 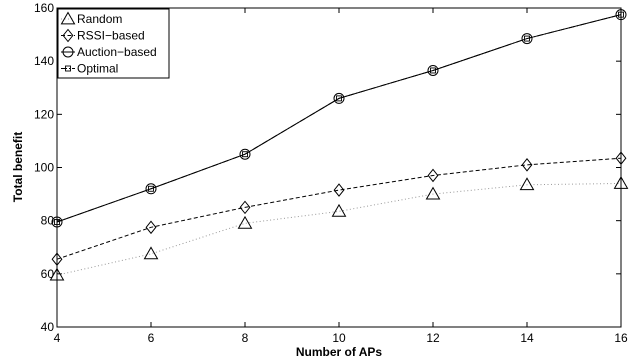 I want to click on legend-label: RSSI−based, so click(x=111, y=36).